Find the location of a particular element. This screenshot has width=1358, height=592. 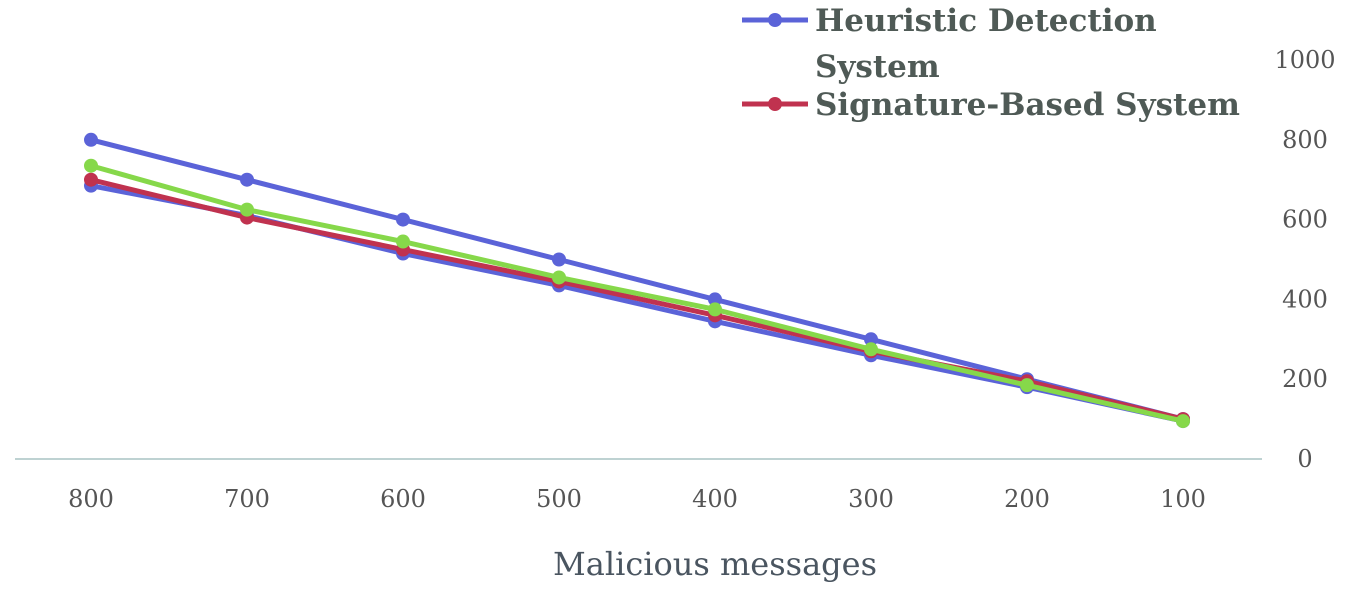

x-tick-label: 200 is located at coordinates (1027, 499).